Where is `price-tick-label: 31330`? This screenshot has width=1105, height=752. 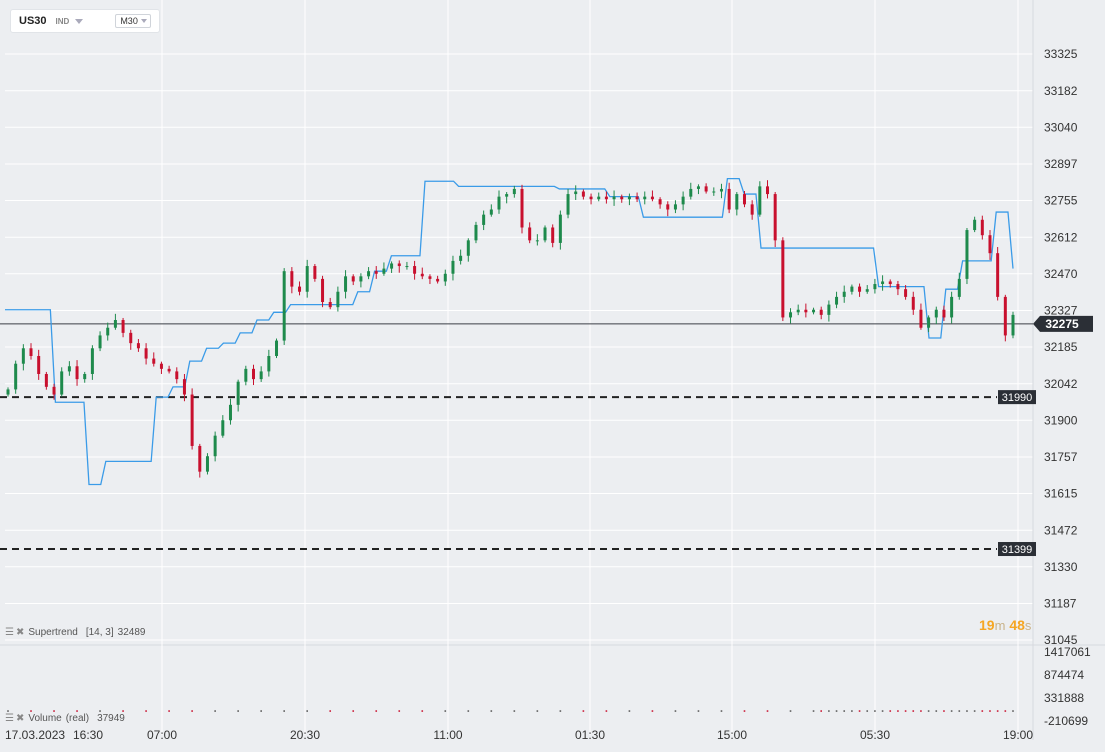 price-tick-label: 31330 is located at coordinates (1061, 567).